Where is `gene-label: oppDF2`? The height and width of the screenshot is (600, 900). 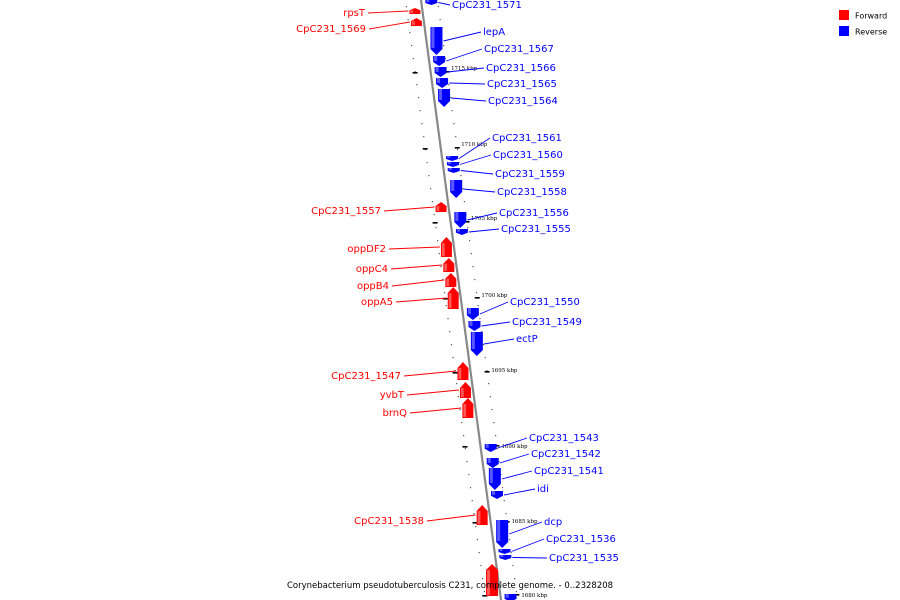 gene-label: oppDF2 is located at coordinates (366, 249).